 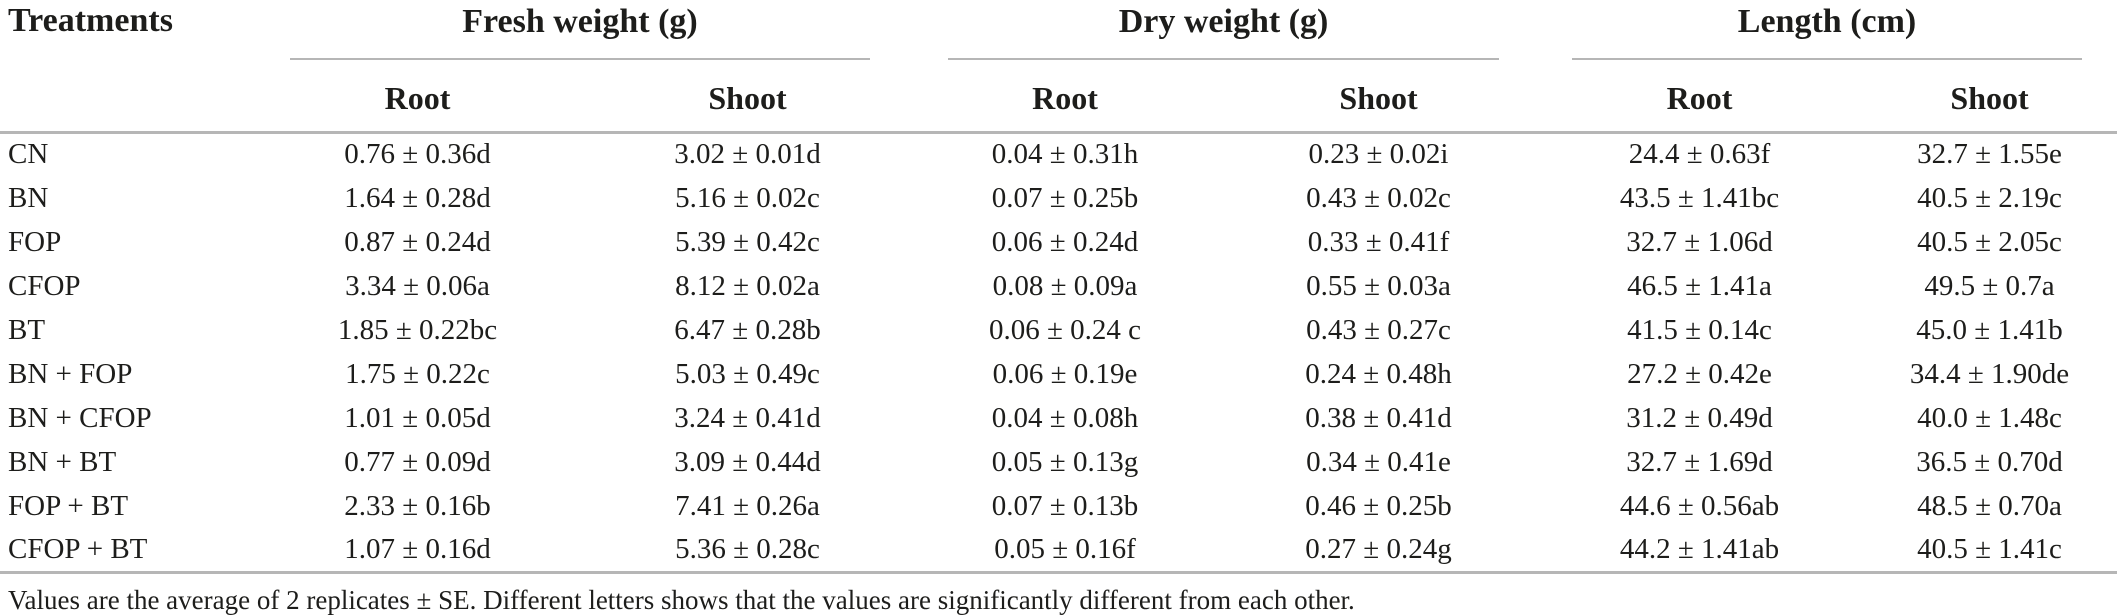 What do you see at coordinates (1379, 551) in the screenshot?
I see `table-cell: 0.27 ± 0.24g` at bounding box center [1379, 551].